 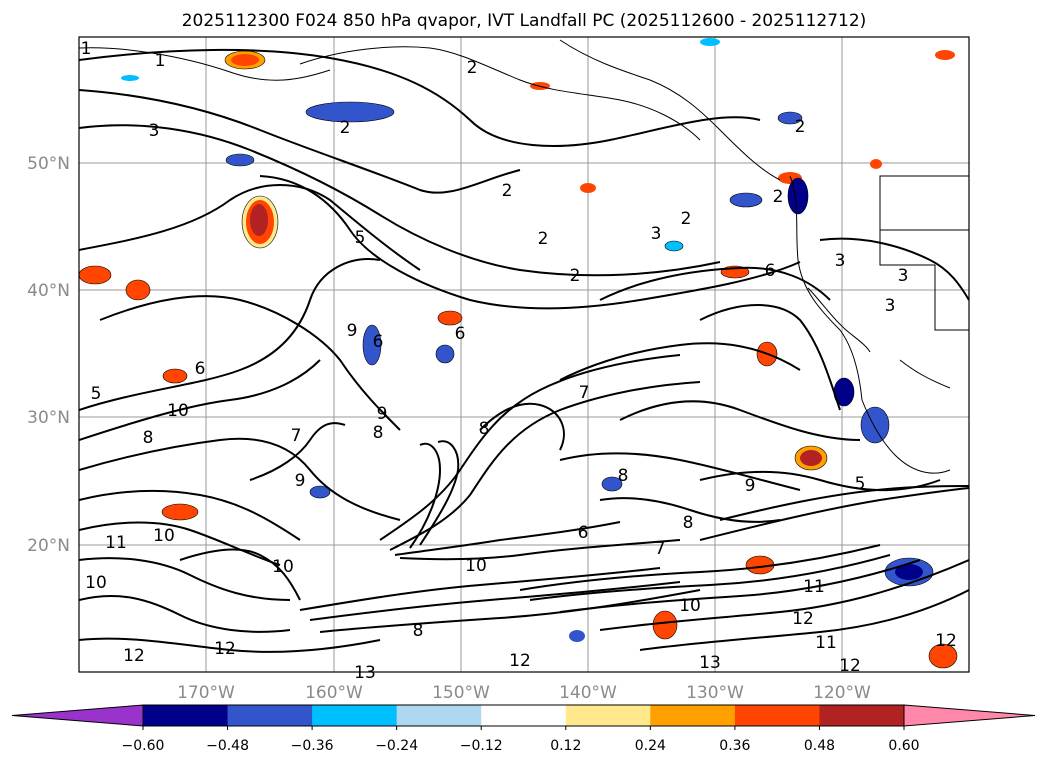 I want to click on colorbar-tick-label: 0.60, so click(x=903, y=746).